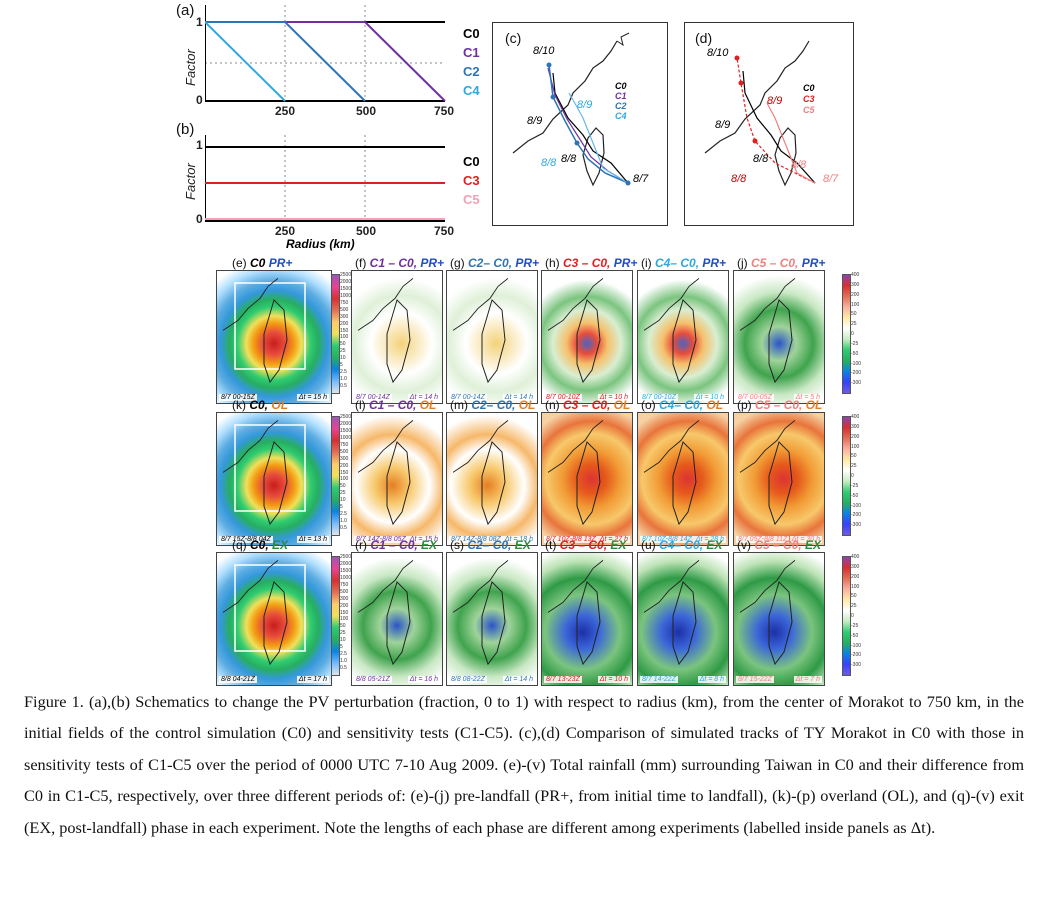 The width and height of the screenshot is (1051, 898). Describe the element at coordinates (476, 539) in the screenshot. I see `period-label: 8/7 14Z-8/8 08Z` at that location.